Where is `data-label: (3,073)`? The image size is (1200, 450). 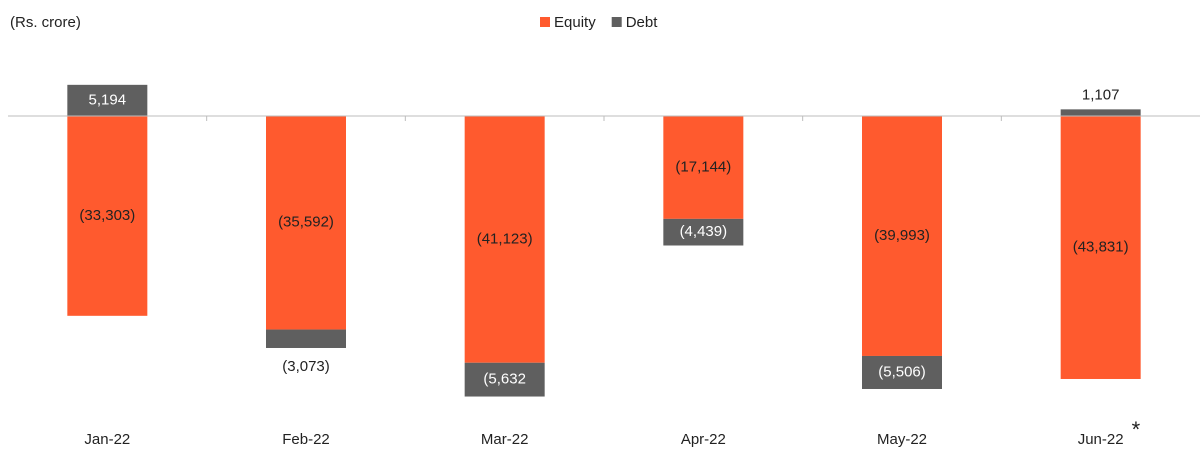 data-label: (3,073) is located at coordinates (306, 366).